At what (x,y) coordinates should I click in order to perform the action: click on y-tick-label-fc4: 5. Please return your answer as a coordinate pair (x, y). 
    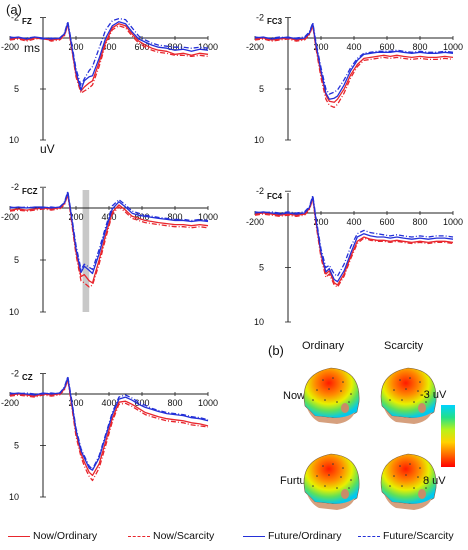
    Looking at the image, I should click on (261, 268).